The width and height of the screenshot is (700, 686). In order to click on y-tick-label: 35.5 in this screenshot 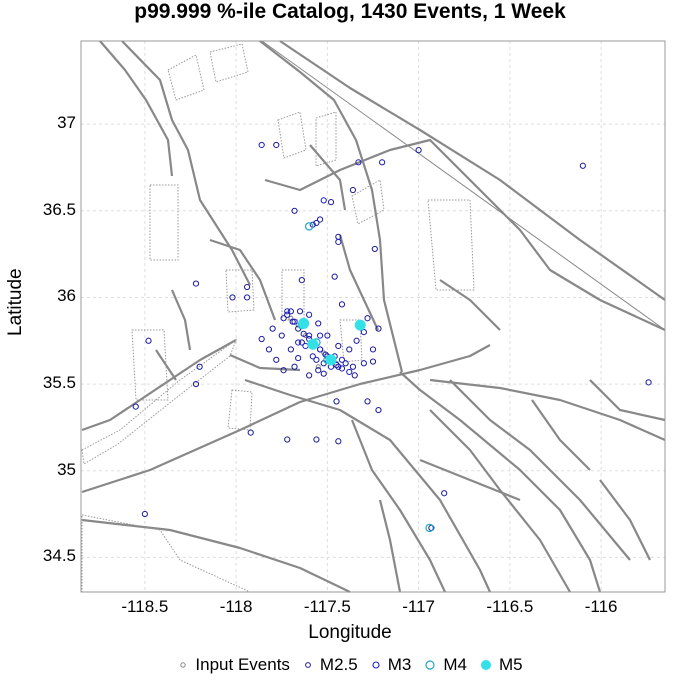, I will do `click(59, 383)`.